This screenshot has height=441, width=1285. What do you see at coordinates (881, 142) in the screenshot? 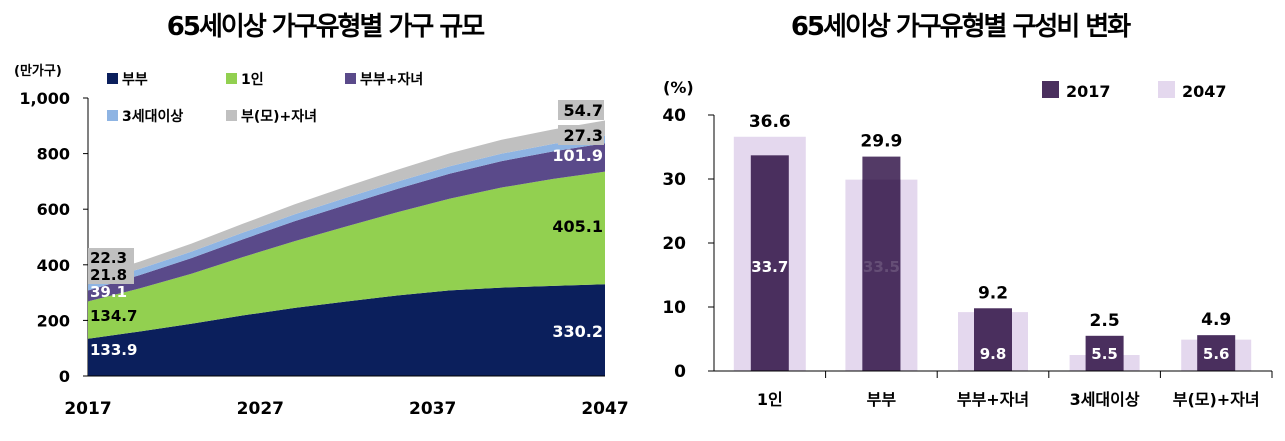
I see `bar-label-2047-1: 29.9` at bounding box center [881, 142].